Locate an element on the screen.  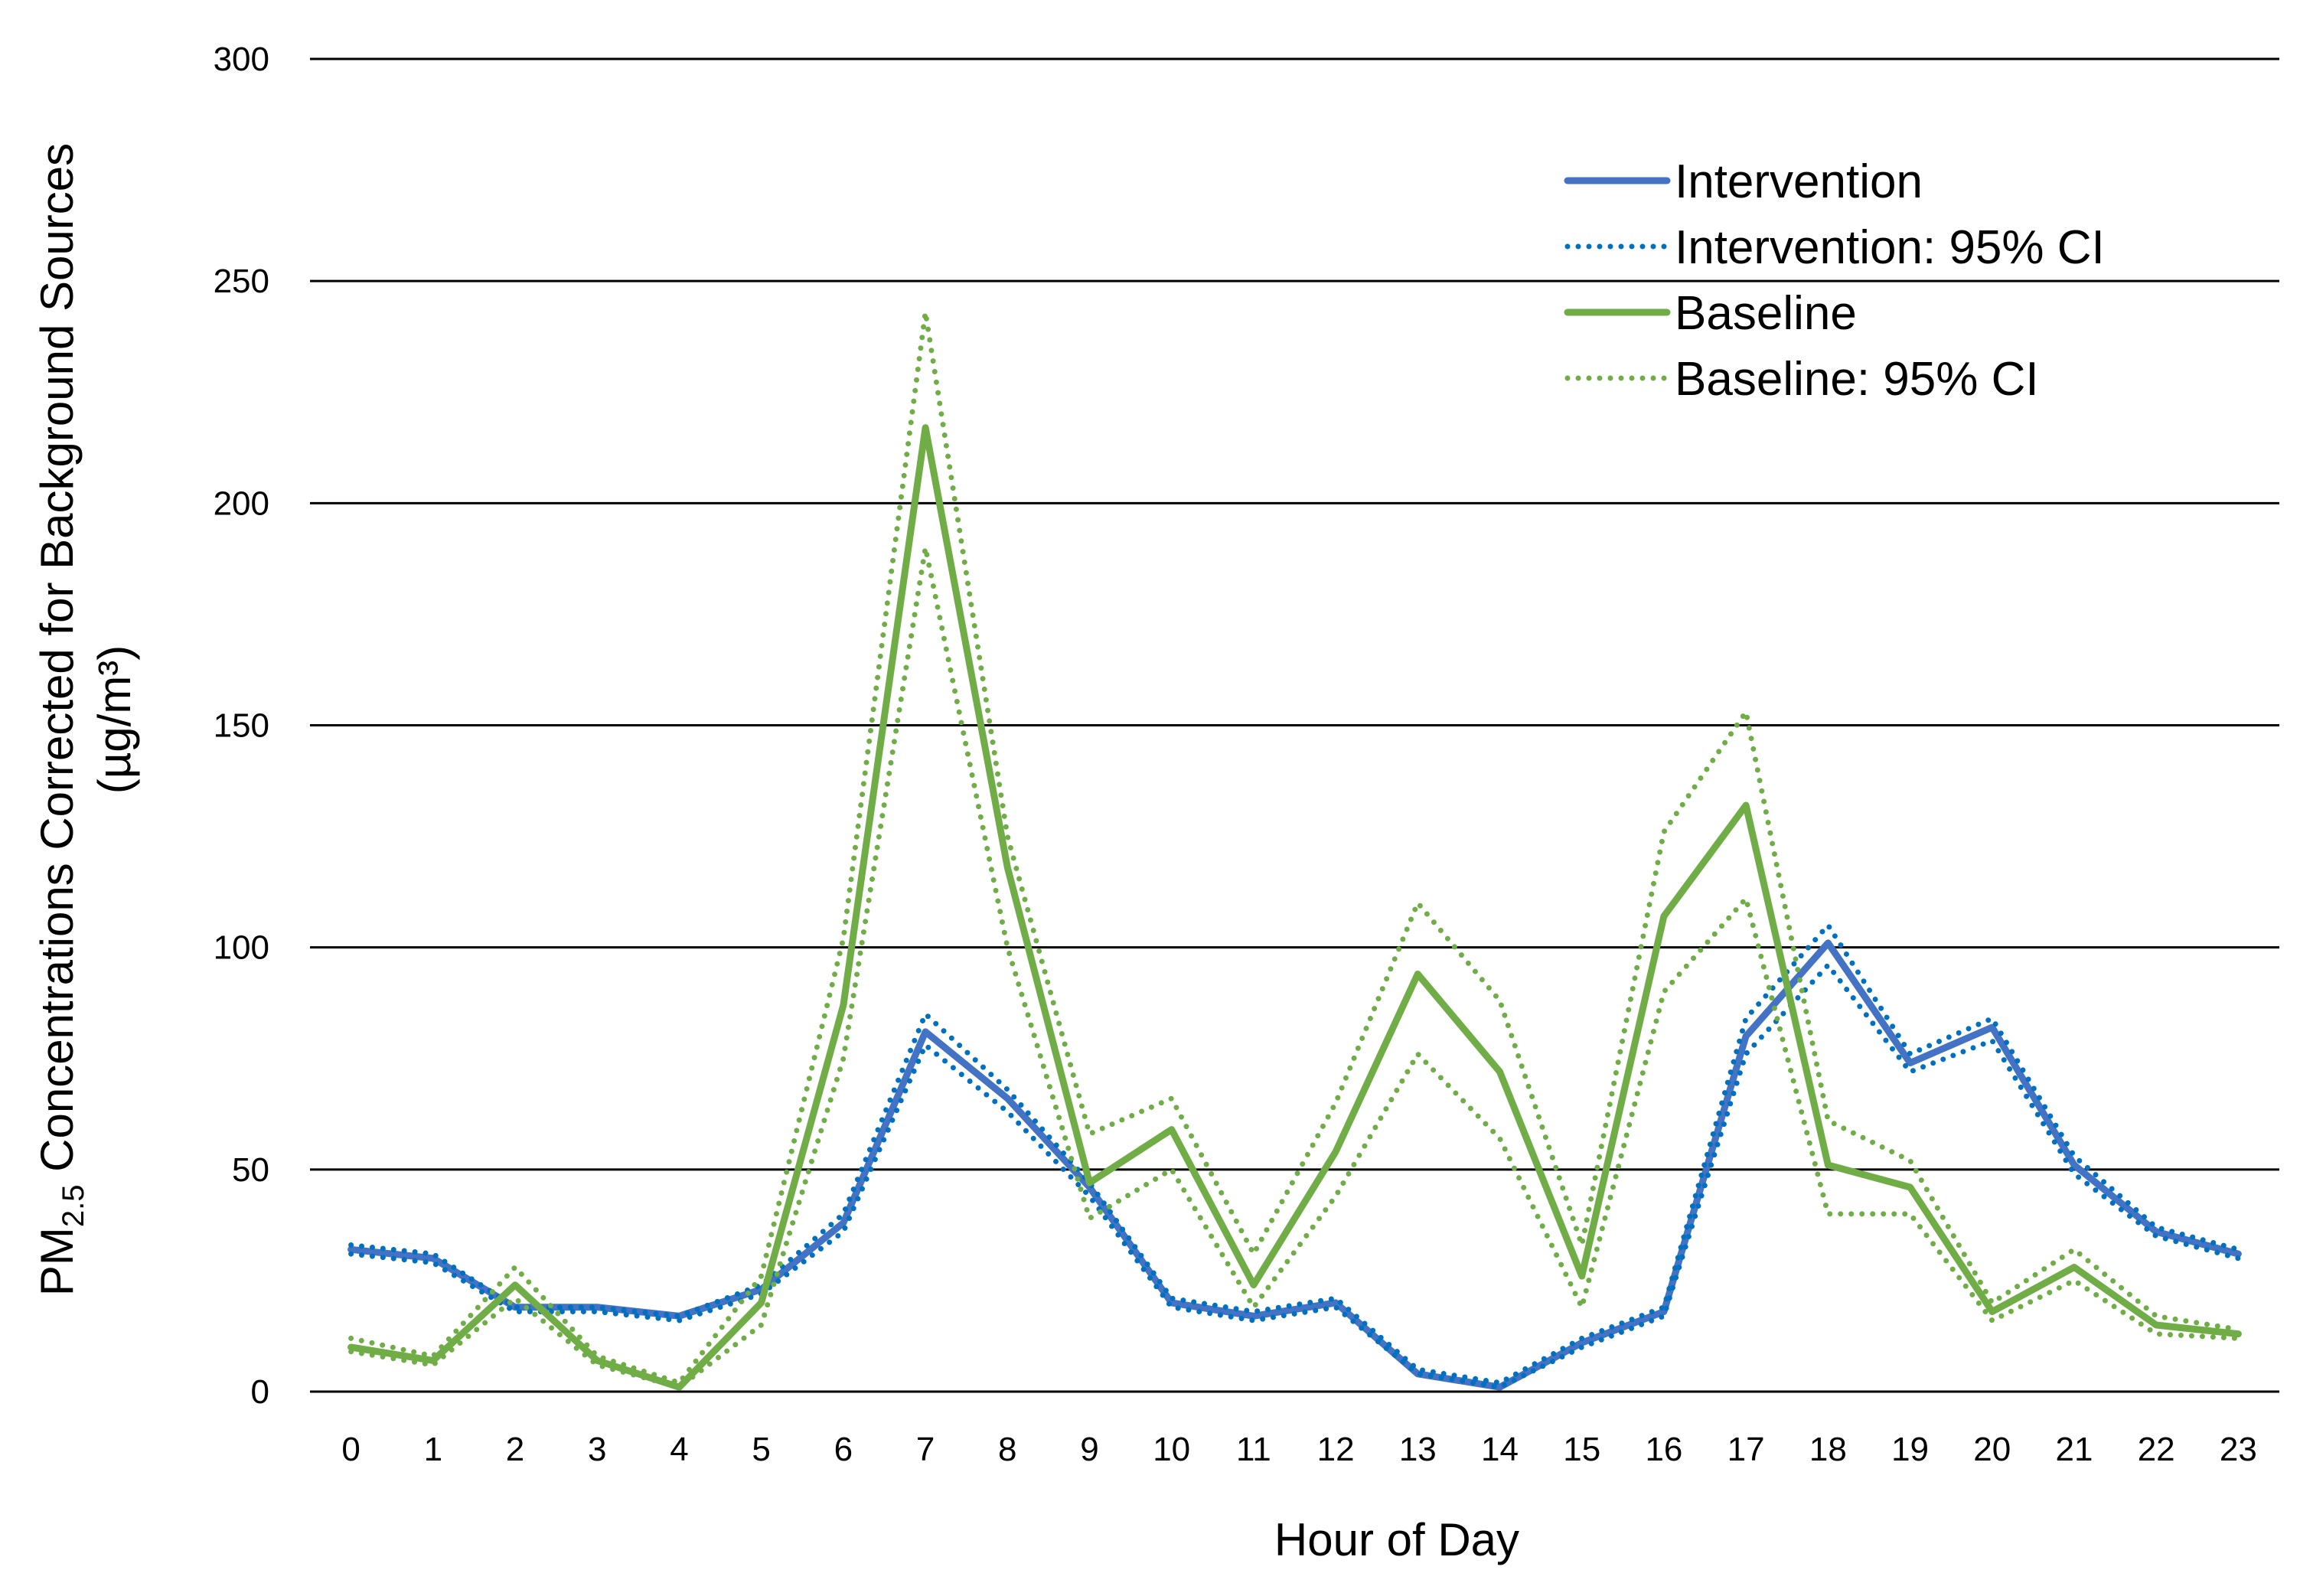
x-tick-label: 6 is located at coordinates (843, 1449).